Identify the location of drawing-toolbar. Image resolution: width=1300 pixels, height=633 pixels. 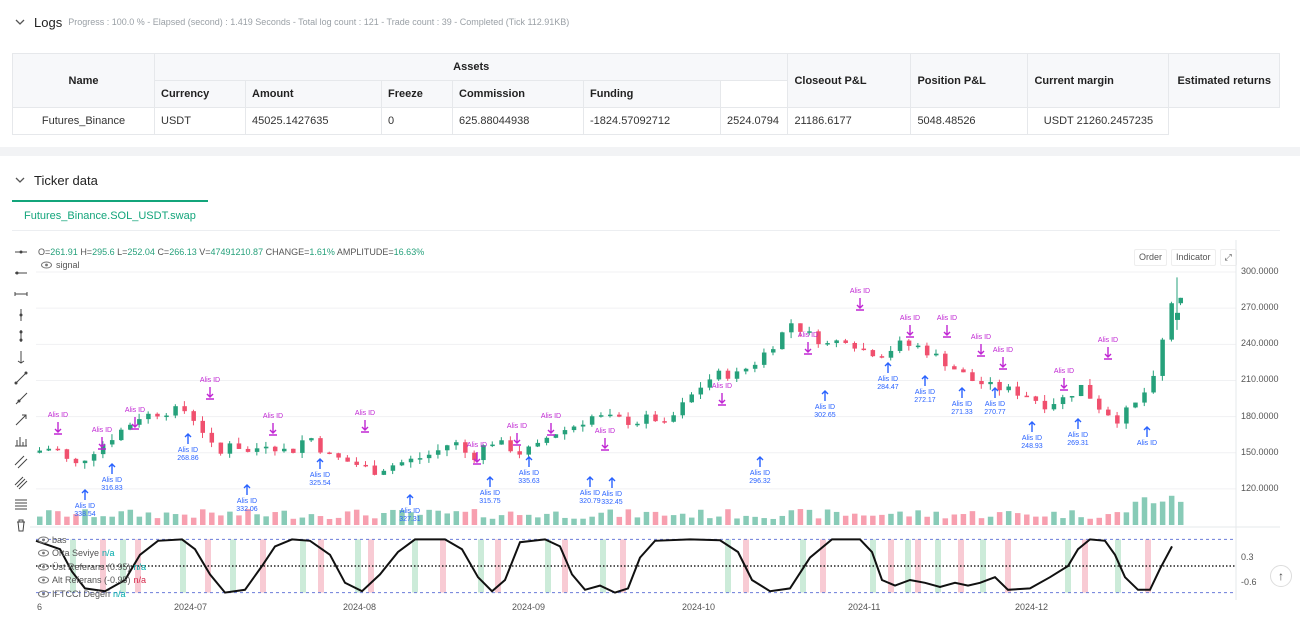
(22, 390).